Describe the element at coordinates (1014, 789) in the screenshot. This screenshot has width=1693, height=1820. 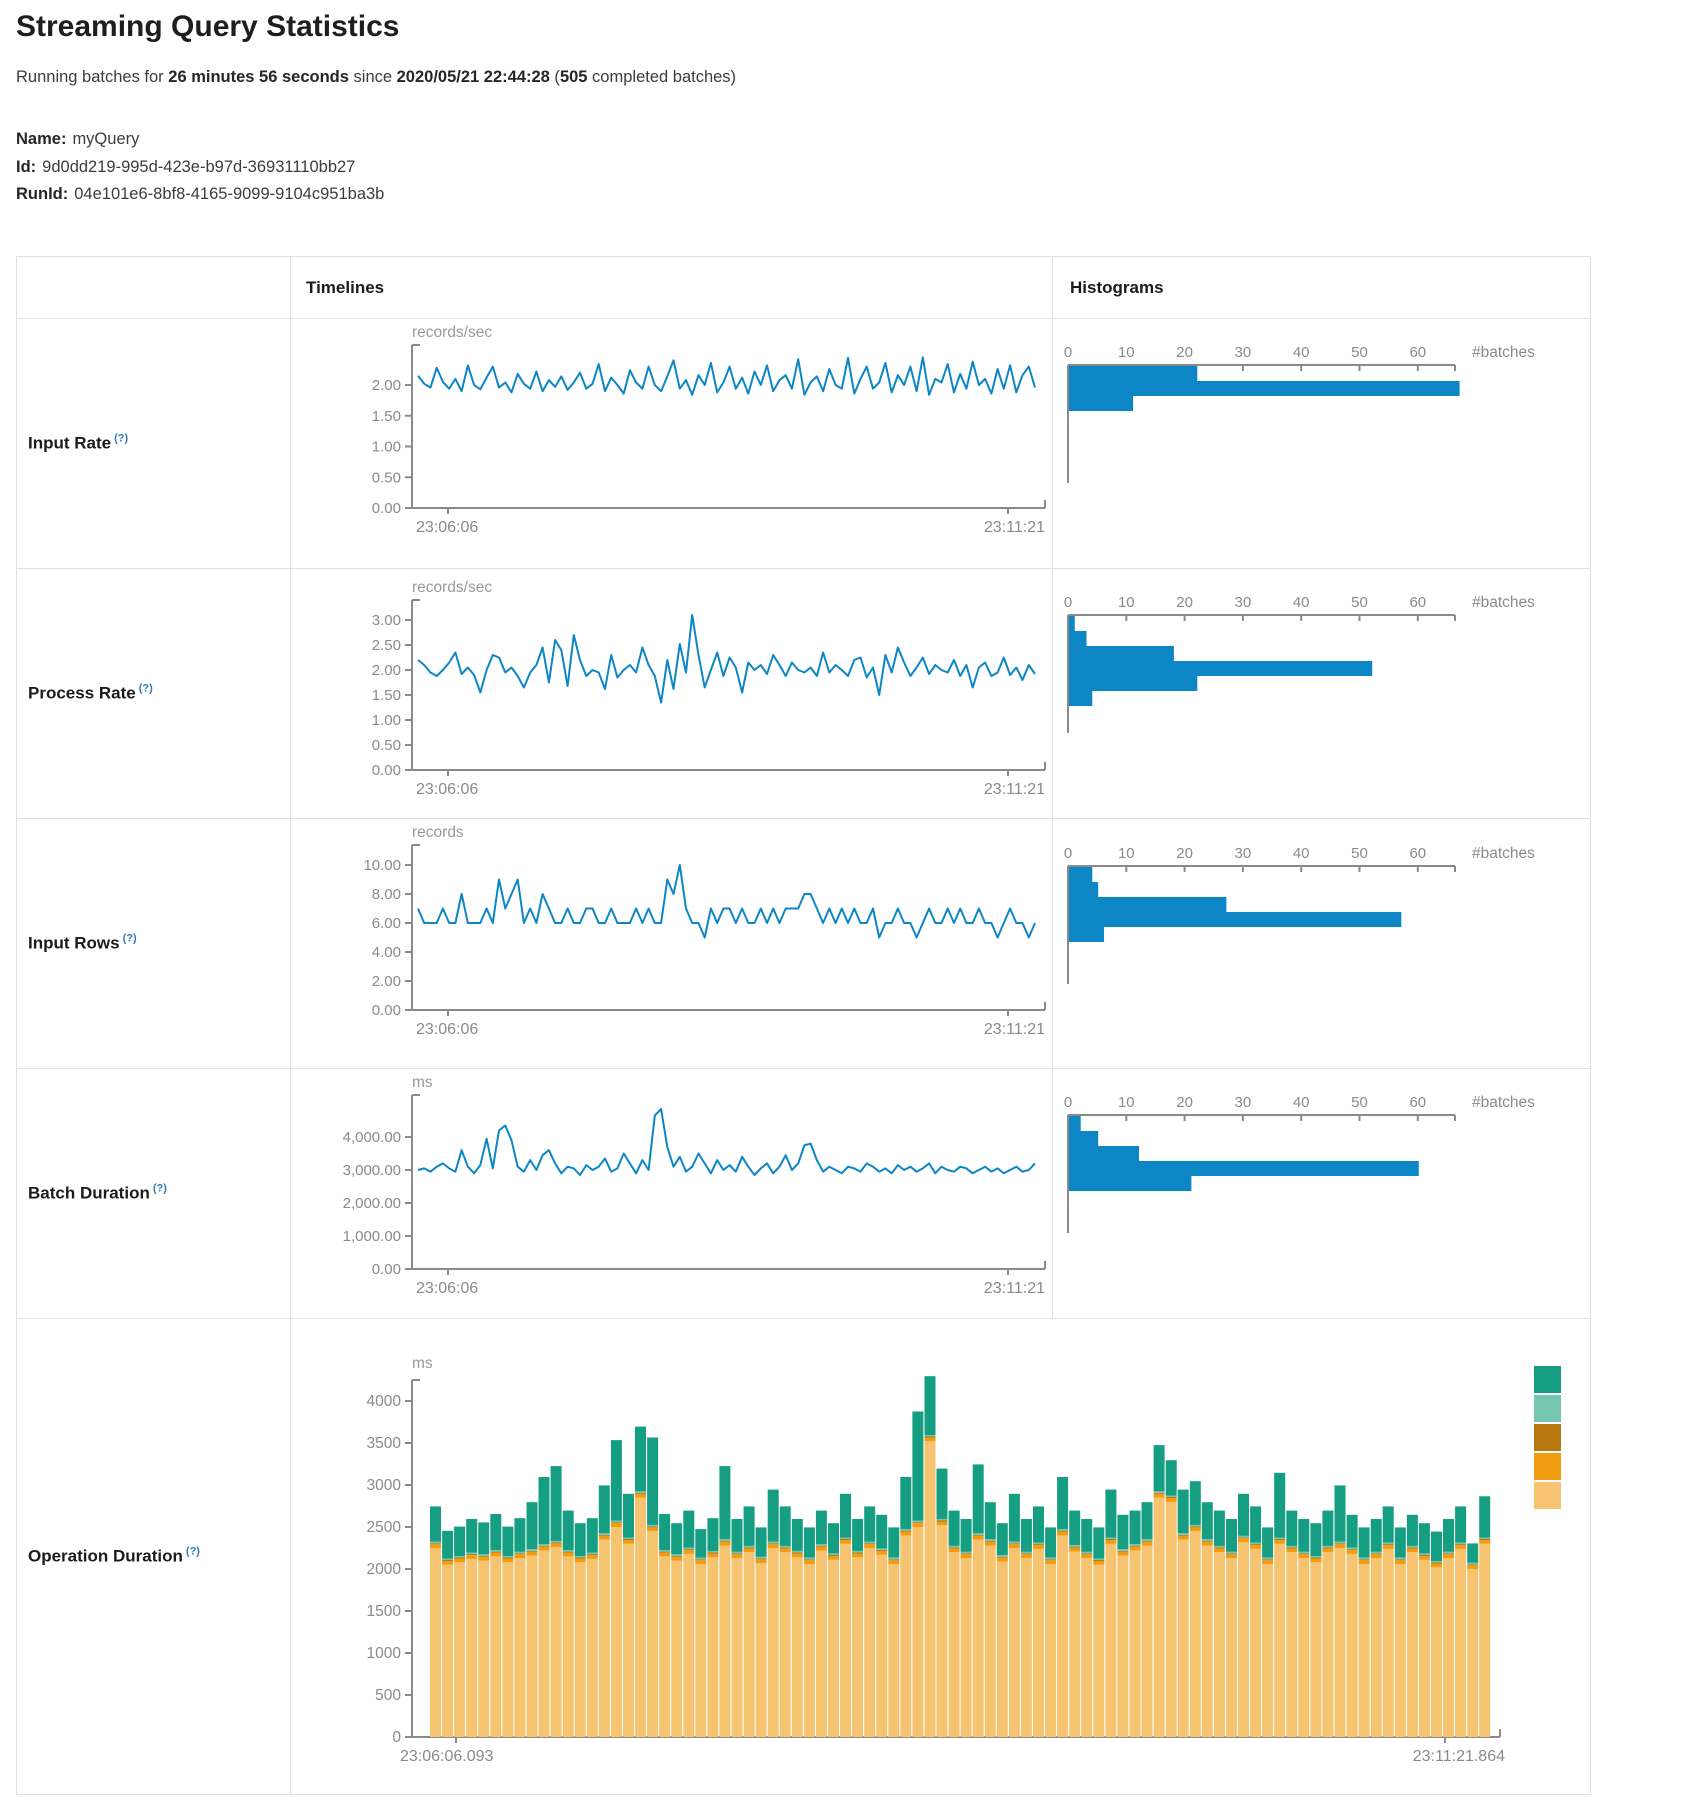
I see `svg-text: 23:11:21` at that location.